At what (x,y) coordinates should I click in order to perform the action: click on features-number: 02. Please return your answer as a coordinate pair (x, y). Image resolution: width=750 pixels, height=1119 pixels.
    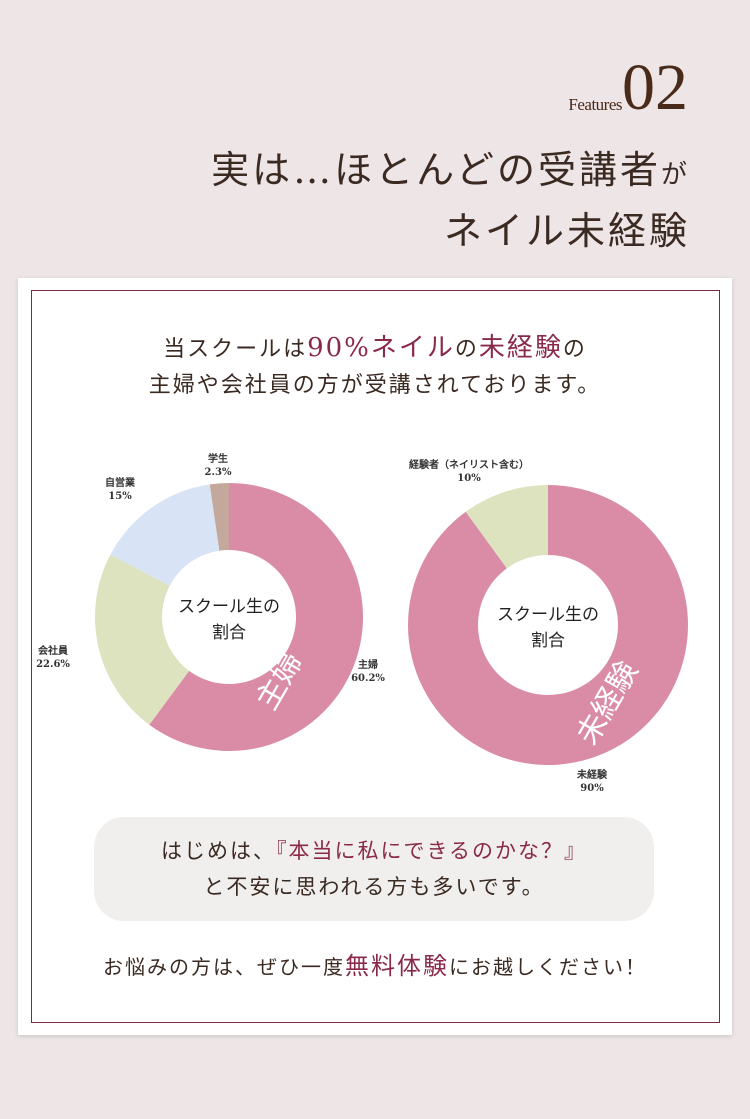
    Looking at the image, I should click on (655, 87).